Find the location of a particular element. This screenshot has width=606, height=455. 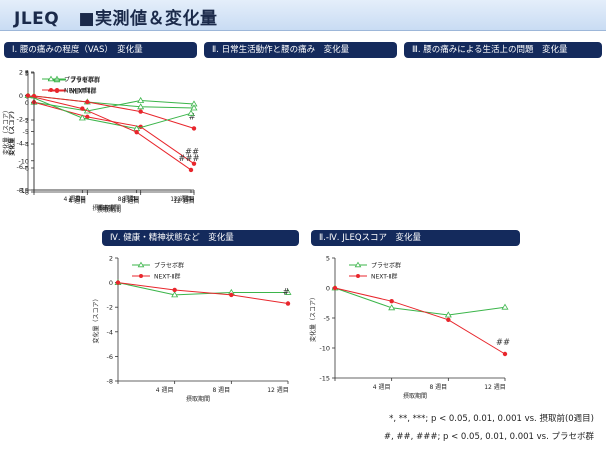

header-bar: JLEQ ■実測値＆変化量 is located at coordinates (303, 15).